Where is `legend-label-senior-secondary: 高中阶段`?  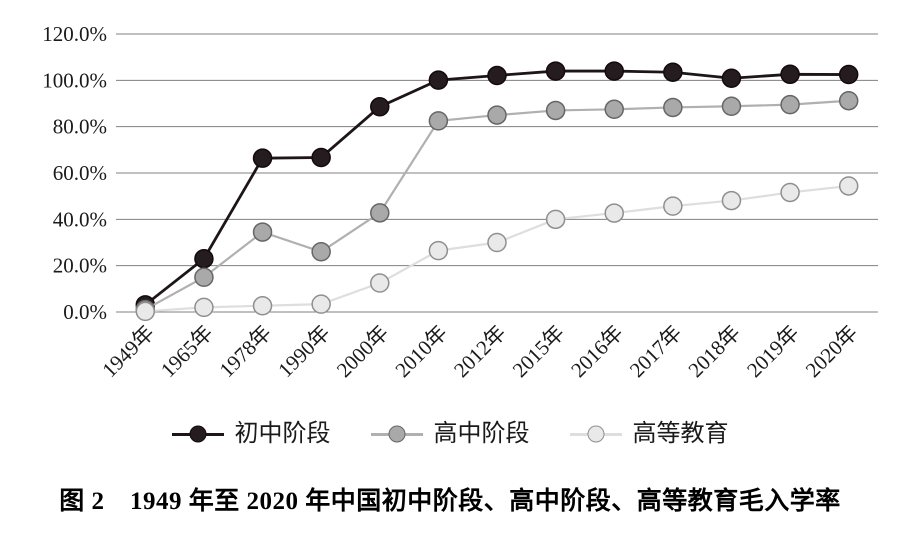 legend-label-senior-secondary: 高中阶段 is located at coordinates (481, 434).